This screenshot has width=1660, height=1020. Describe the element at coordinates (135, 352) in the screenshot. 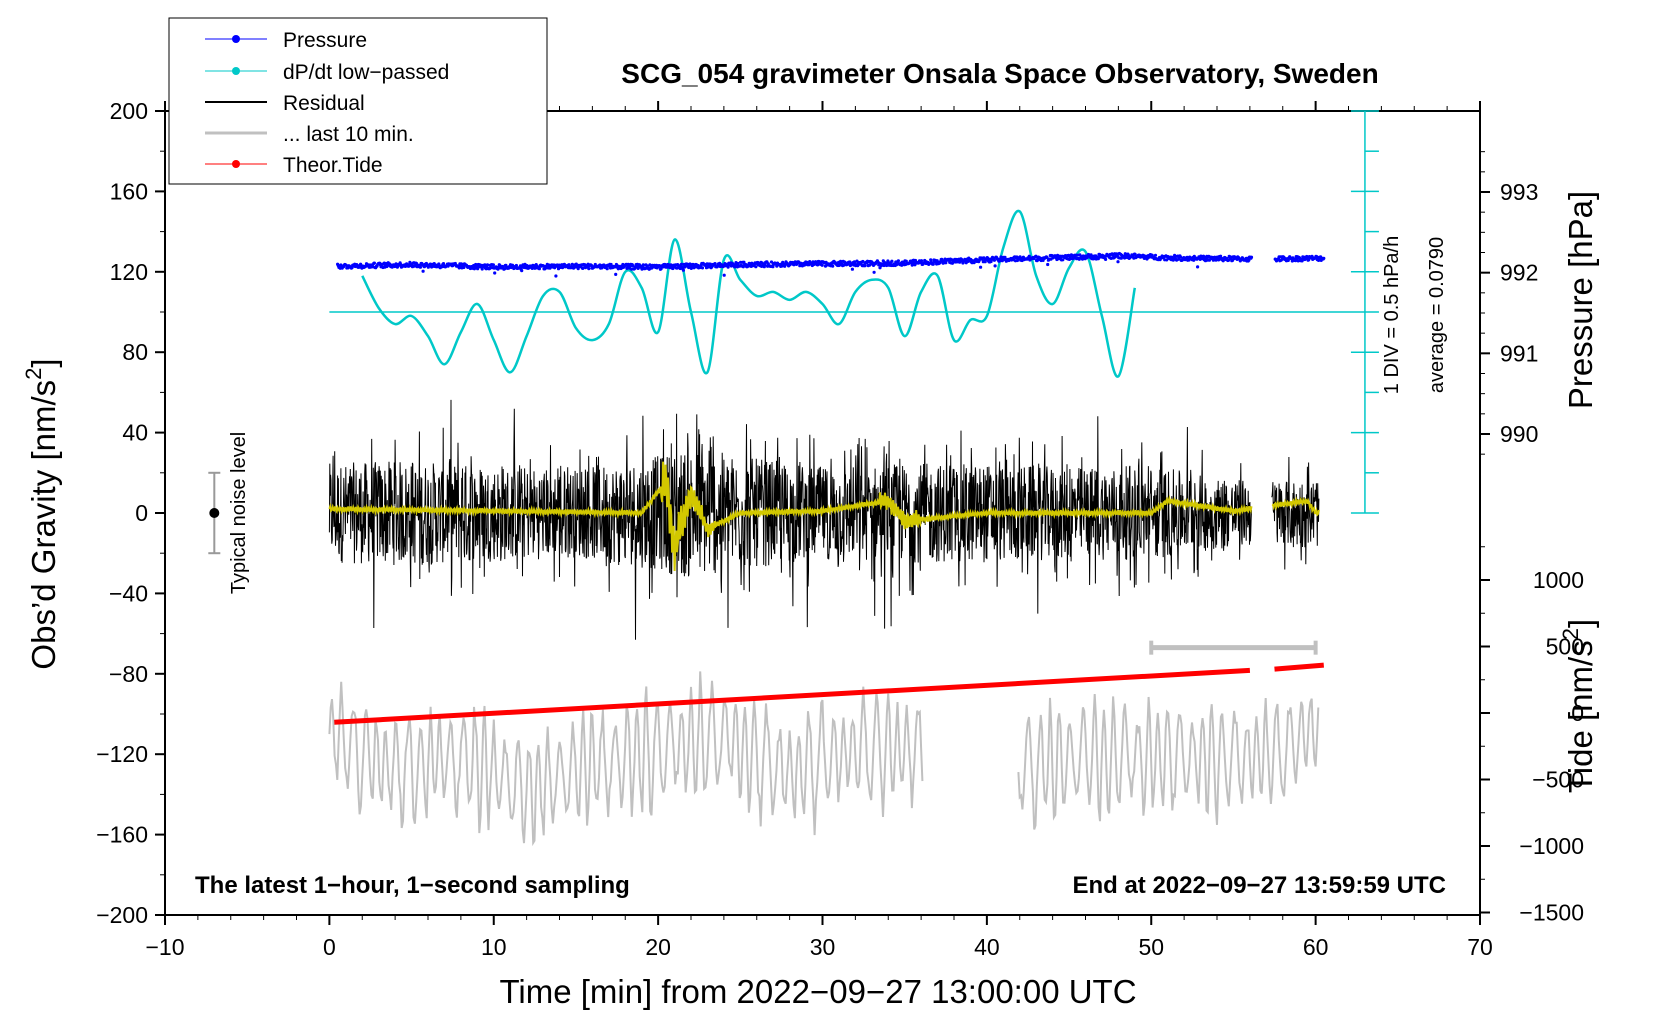

I see `y-tick-label: 80` at that location.